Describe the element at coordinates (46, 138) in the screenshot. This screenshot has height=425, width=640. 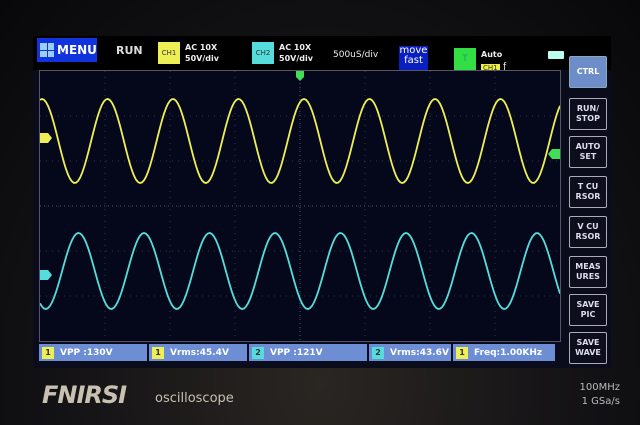
I see `ch1-marker` at that location.